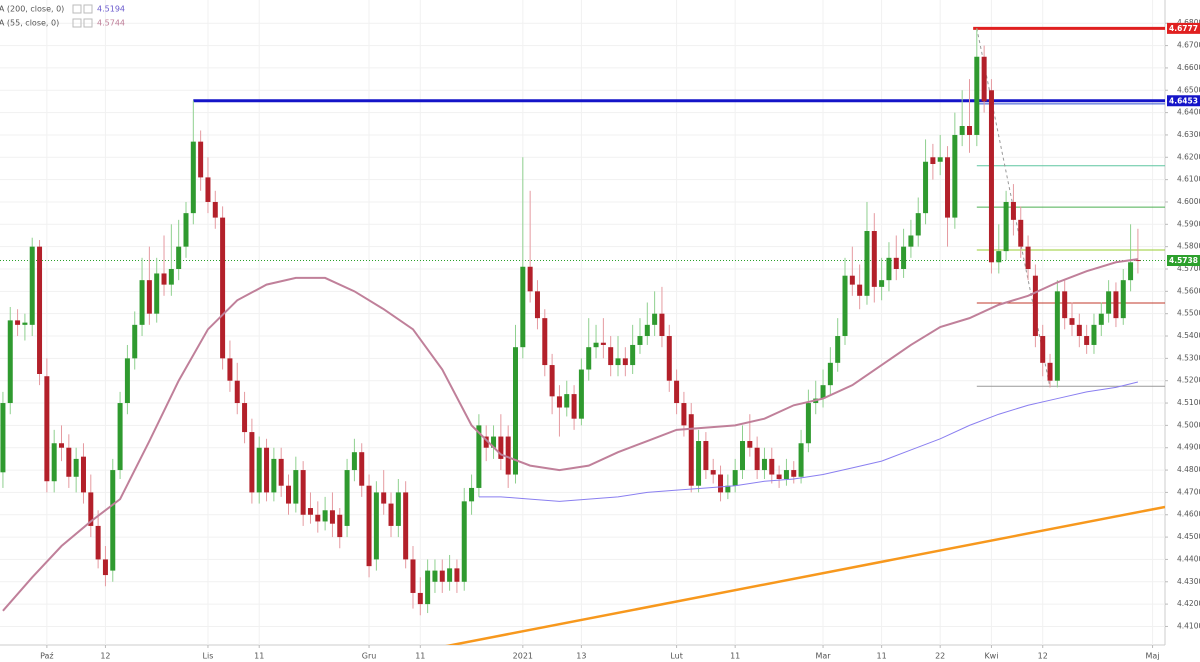 This screenshot has height=662, width=1200. I want to click on x-tick-label: 2021, so click(523, 656).